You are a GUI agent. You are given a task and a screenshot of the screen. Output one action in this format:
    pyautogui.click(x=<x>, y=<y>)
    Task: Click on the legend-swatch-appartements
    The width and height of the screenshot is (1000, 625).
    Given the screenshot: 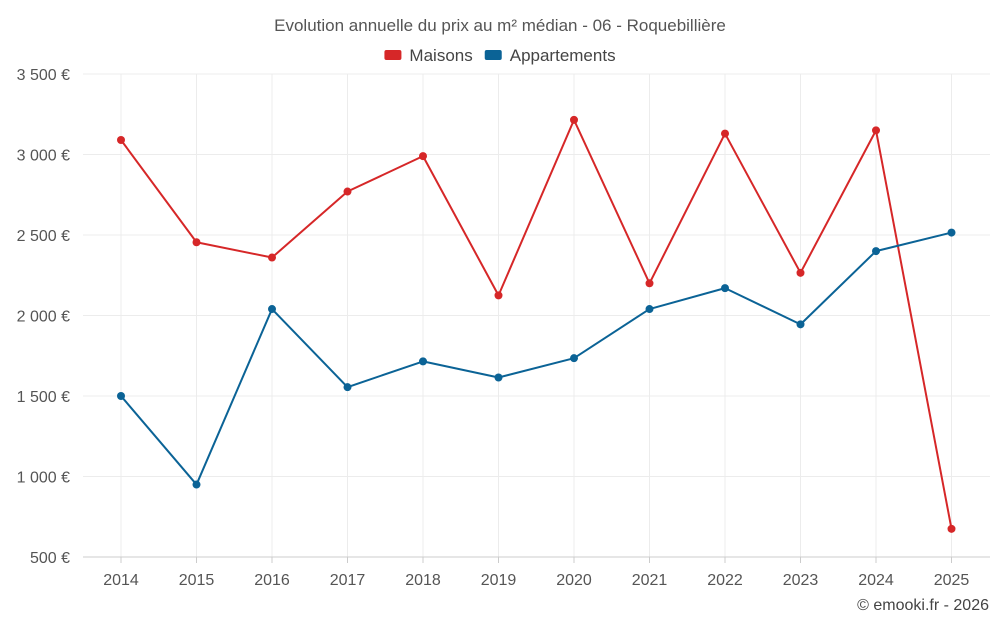 What is the action you would take?
    pyautogui.click(x=493, y=55)
    